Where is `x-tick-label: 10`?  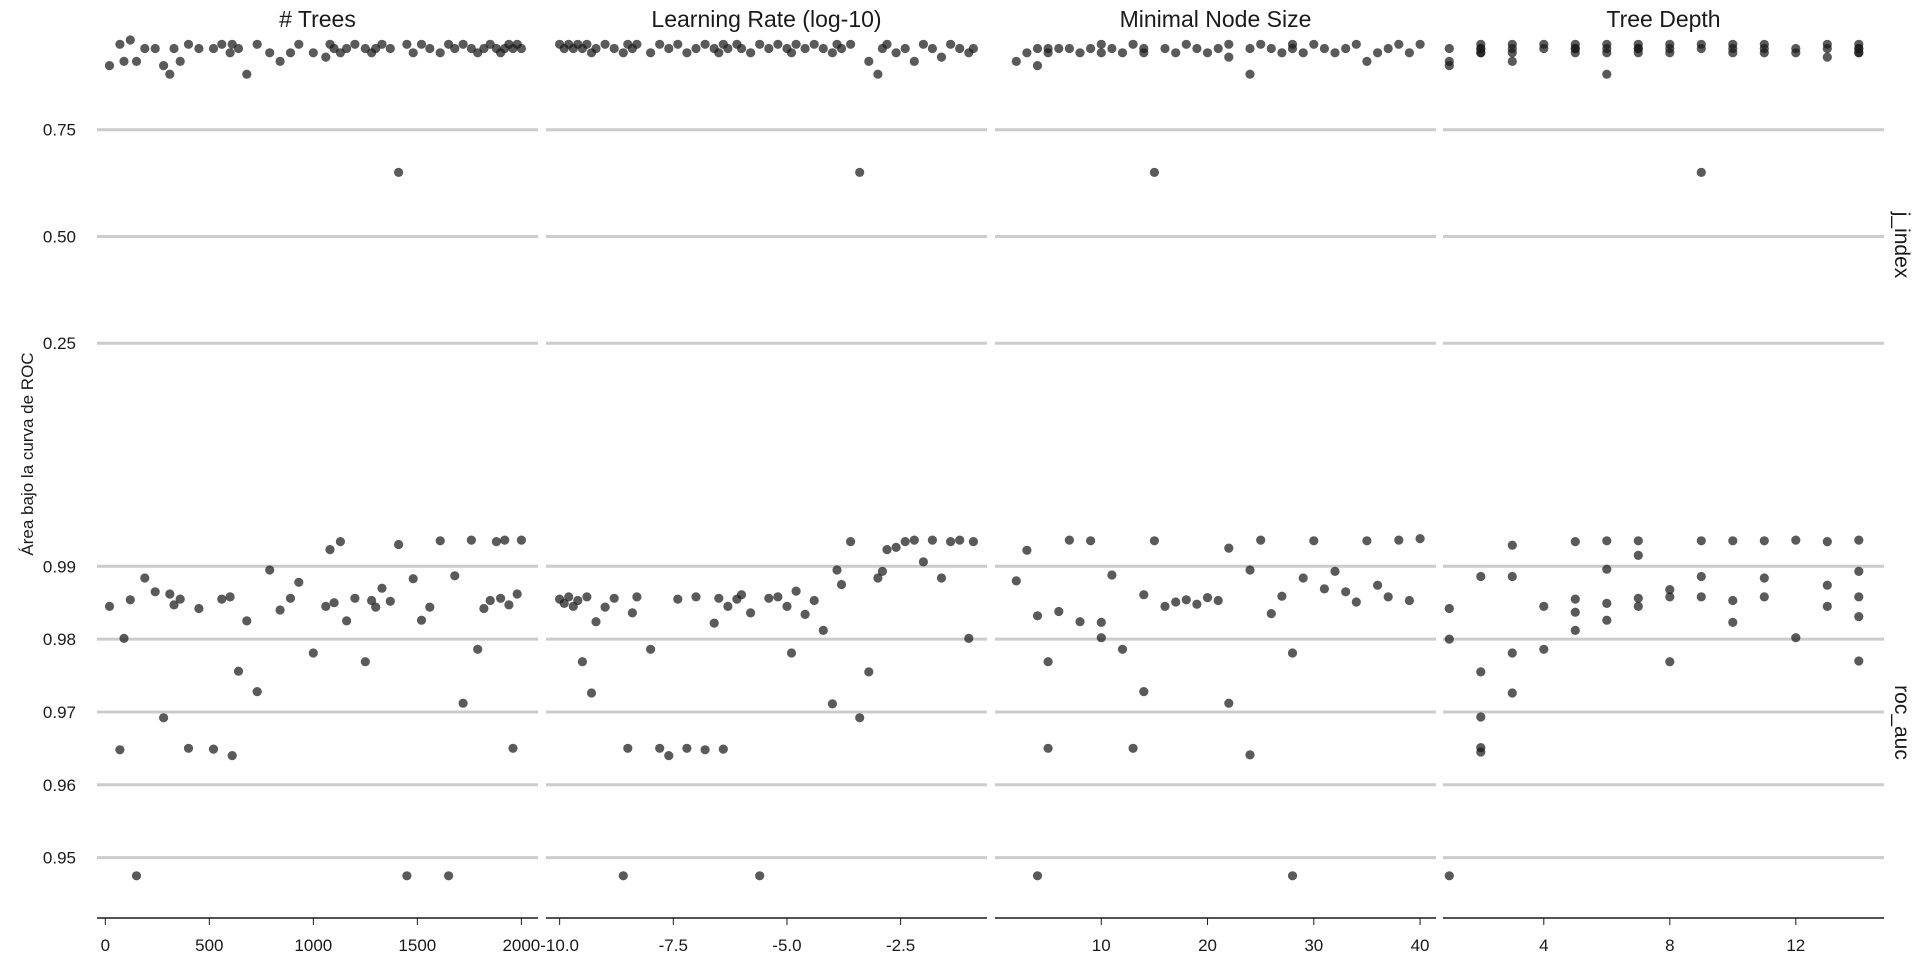 x-tick-label: 10 is located at coordinates (1101, 945).